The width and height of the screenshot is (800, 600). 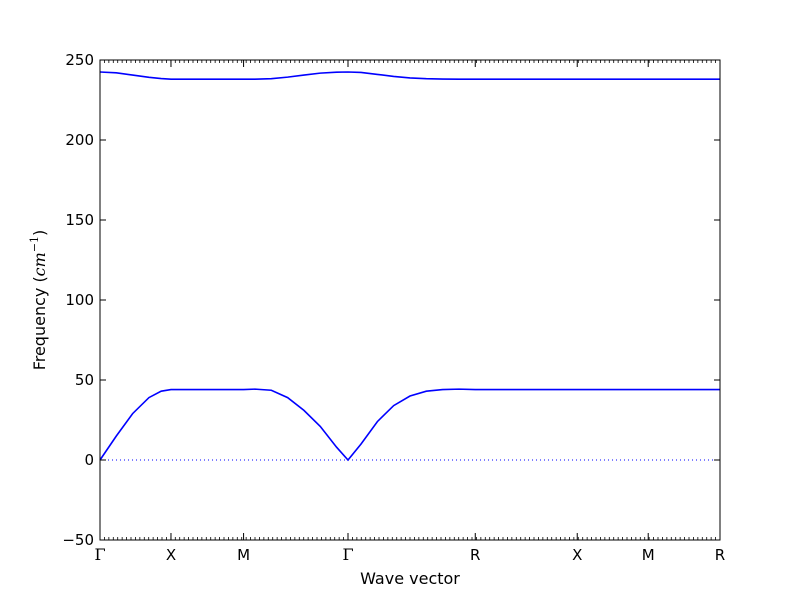 I want to click on y-tick-label: 50, so click(x=84, y=380).